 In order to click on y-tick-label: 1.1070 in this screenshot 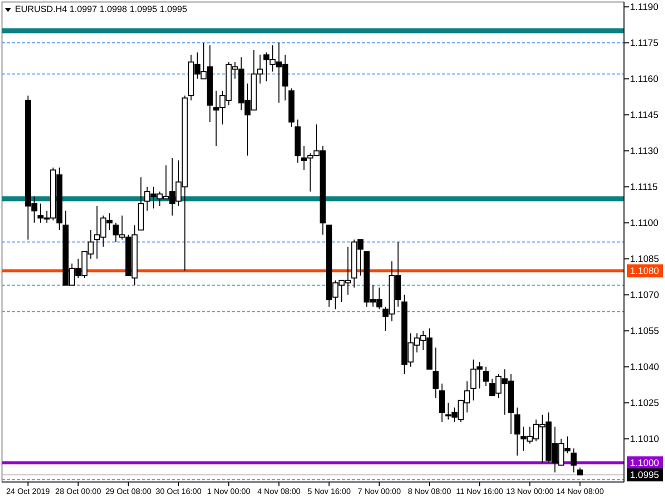, I will do `click(645, 295)`.